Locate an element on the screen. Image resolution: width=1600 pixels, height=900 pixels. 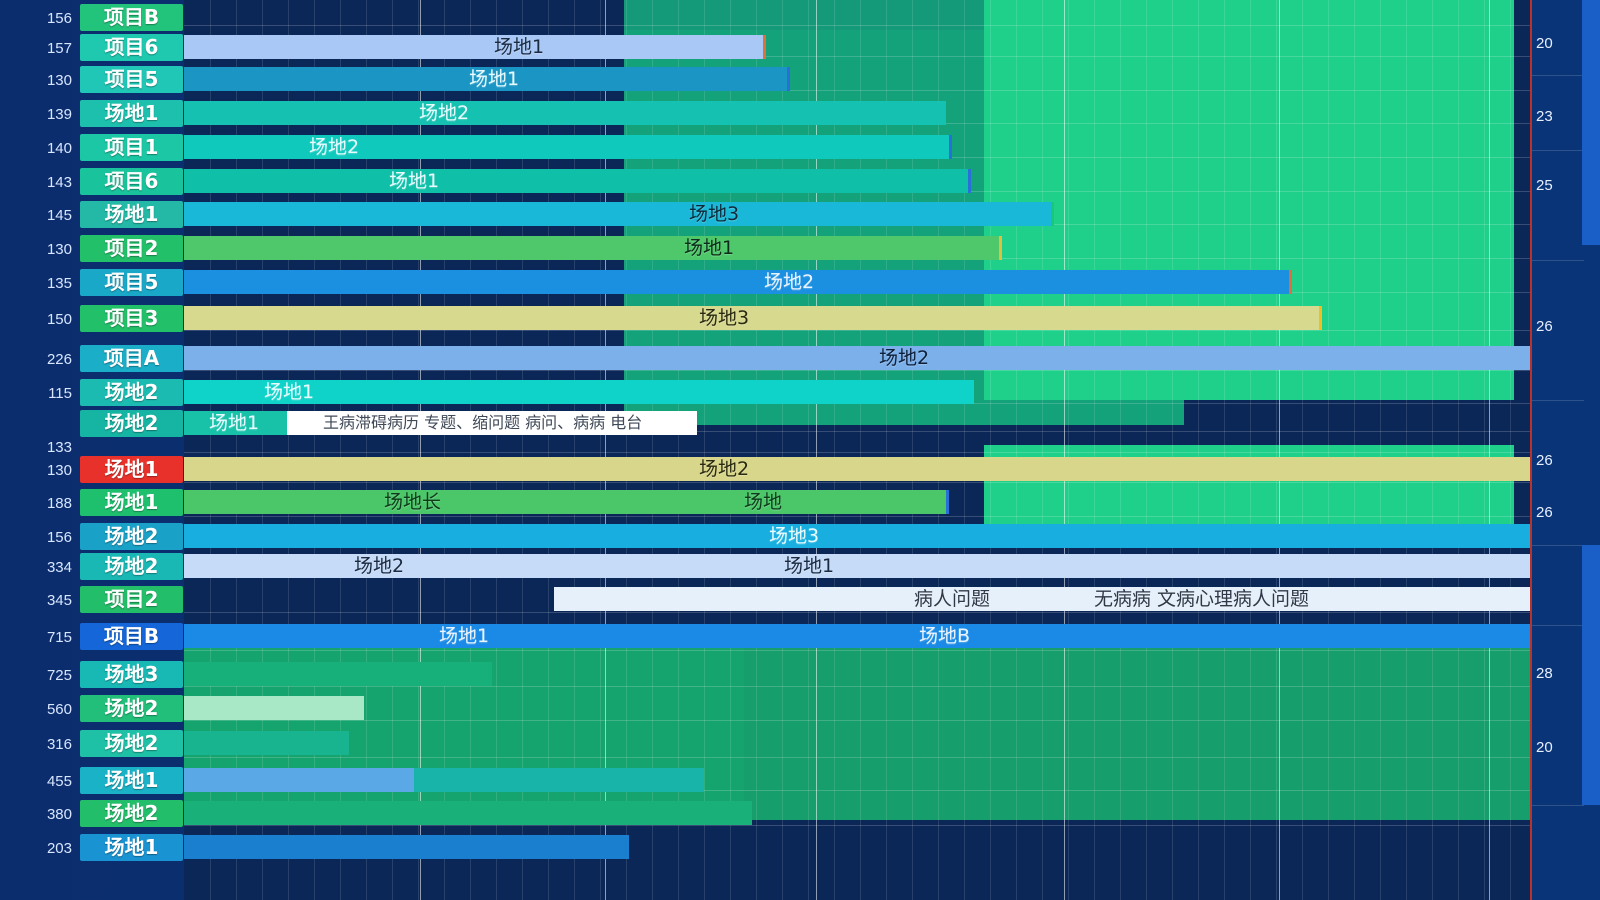
schedule-bar: 场地长 场地 is located at coordinates (566, 502).